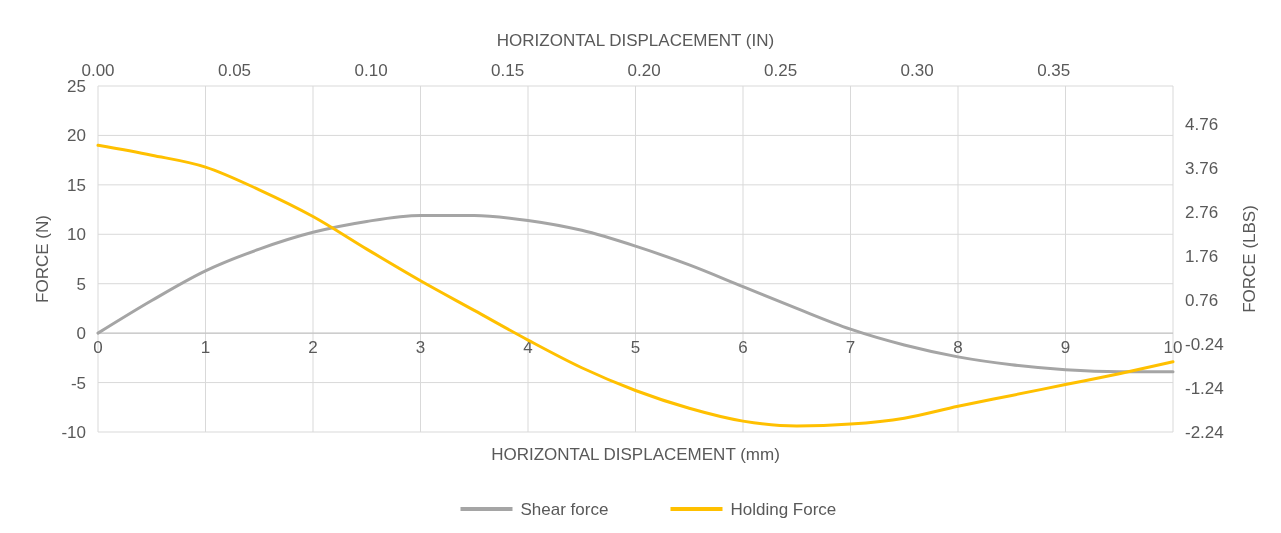 The width and height of the screenshot is (1281, 533). Describe the element at coordinates (371, 70) in the screenshot. I see `x2-tick-label: 0.10` at that location.